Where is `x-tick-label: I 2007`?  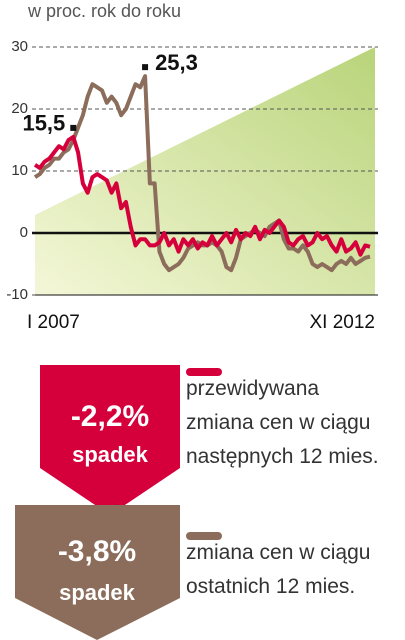
x-tick-label: I 2007 is located at coordinates (53, 322).